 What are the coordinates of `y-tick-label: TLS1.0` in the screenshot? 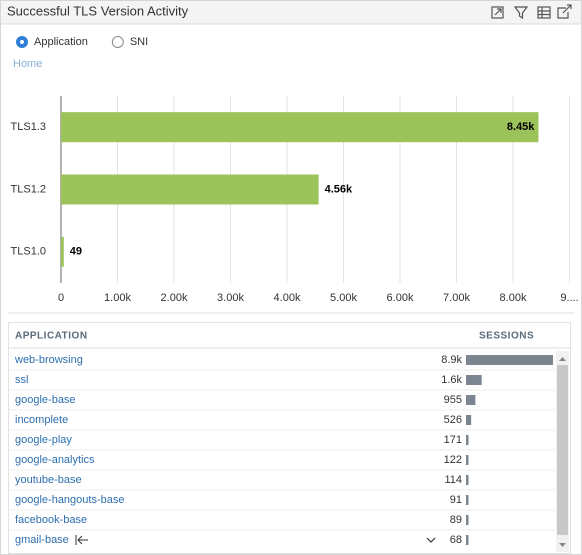 It's located at (28, 252).